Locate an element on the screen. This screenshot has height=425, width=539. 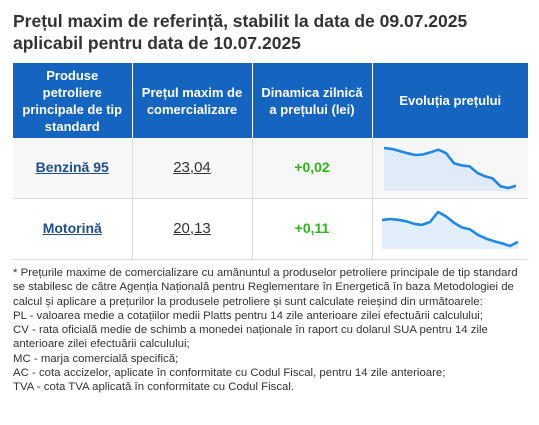
product-cell: Motorină is located at coordinates (72, 229).